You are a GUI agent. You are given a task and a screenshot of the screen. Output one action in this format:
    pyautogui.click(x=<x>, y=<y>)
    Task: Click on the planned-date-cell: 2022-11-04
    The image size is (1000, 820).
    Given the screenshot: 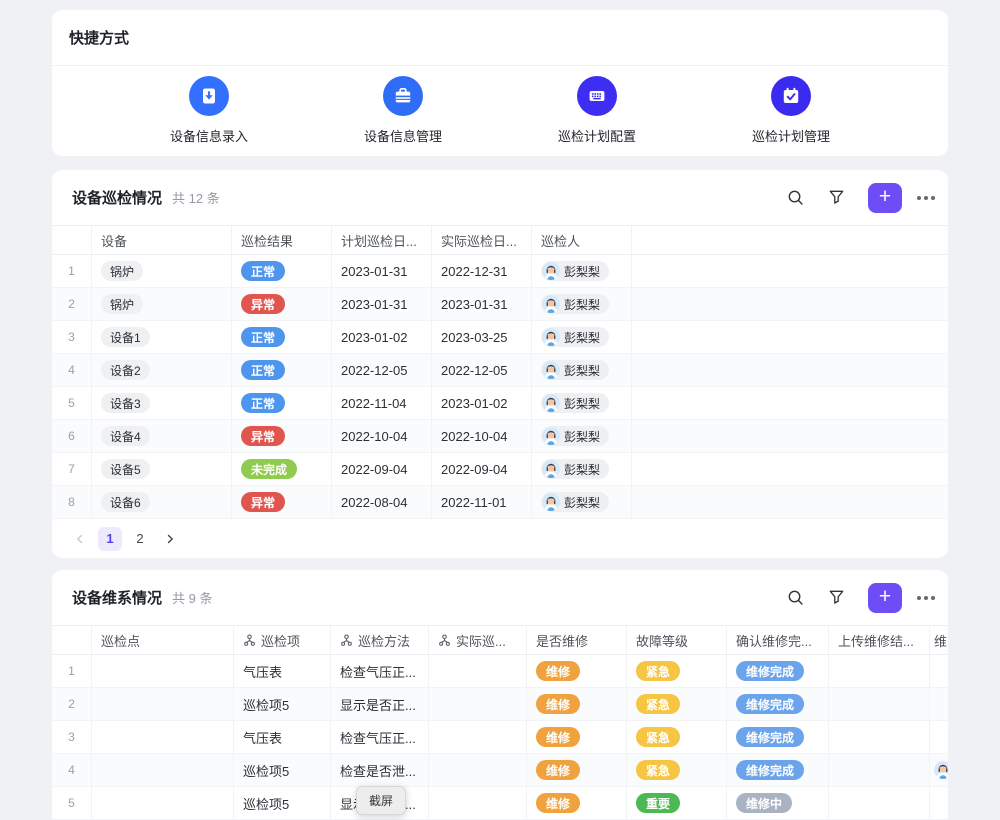 What is the action you would take?
    pyautogui.click(x=382, y=403)
    